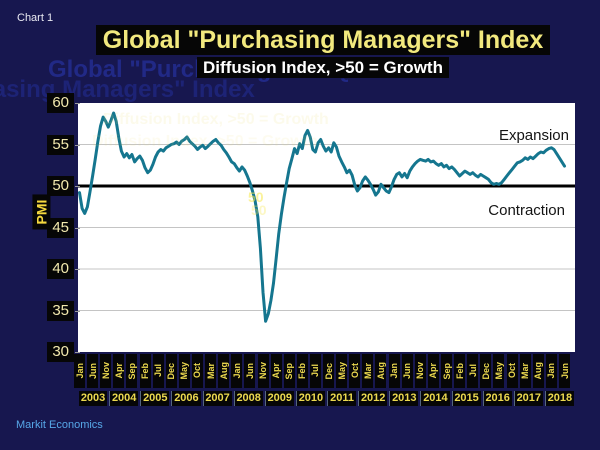 Image resolution: width=600 pixels, height=450 pixels. Describe the element at coordinates (217, 398) in the screenshot. I see `x-tick-year-2007: 2007` at that location.